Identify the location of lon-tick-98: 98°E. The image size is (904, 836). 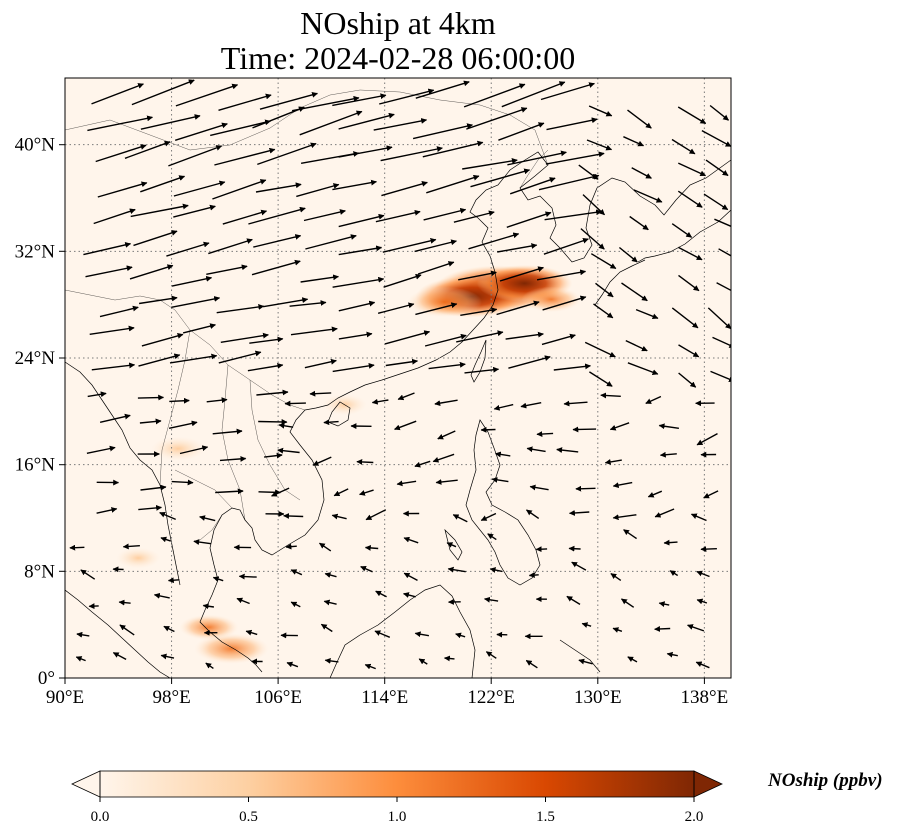
(171, 693).